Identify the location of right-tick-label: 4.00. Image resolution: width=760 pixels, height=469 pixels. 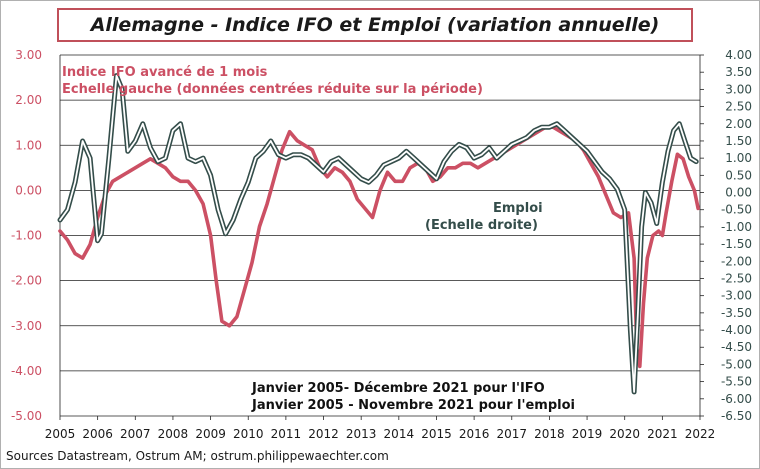
(738, 55).